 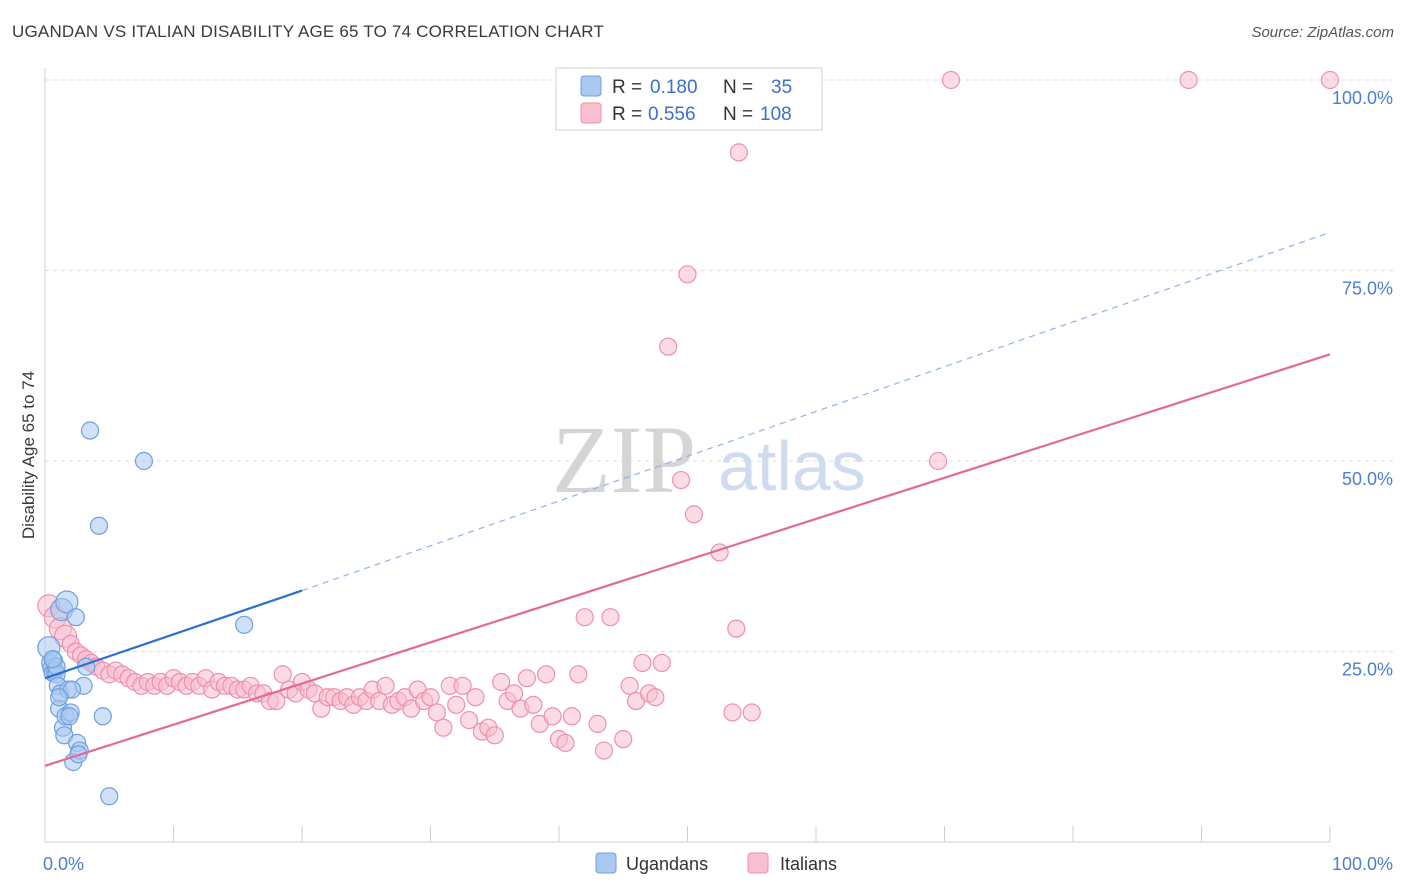 What do you see at coordinates (672, 114) in the screenshot?
I see `legend-r-value-2: 0.556` at bounding box center [672, 114].